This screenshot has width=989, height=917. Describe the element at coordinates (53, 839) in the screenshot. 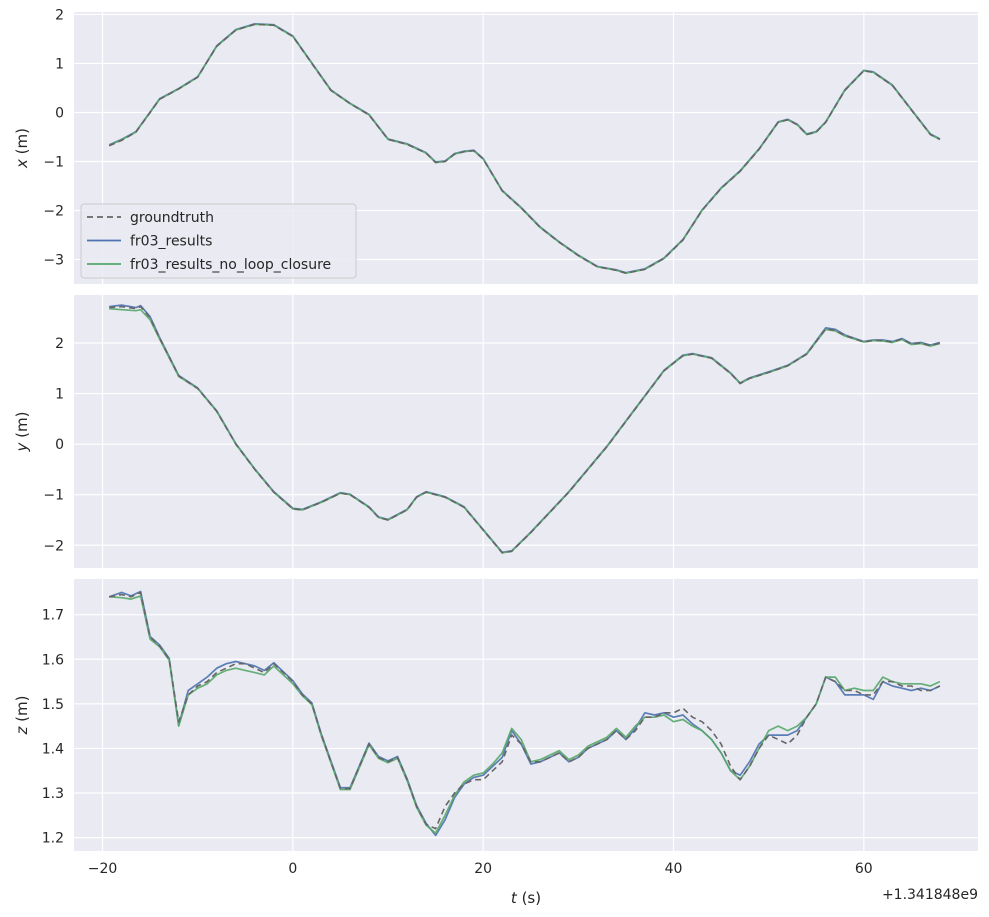

I see `y-tick-label: 1.2` at that location.